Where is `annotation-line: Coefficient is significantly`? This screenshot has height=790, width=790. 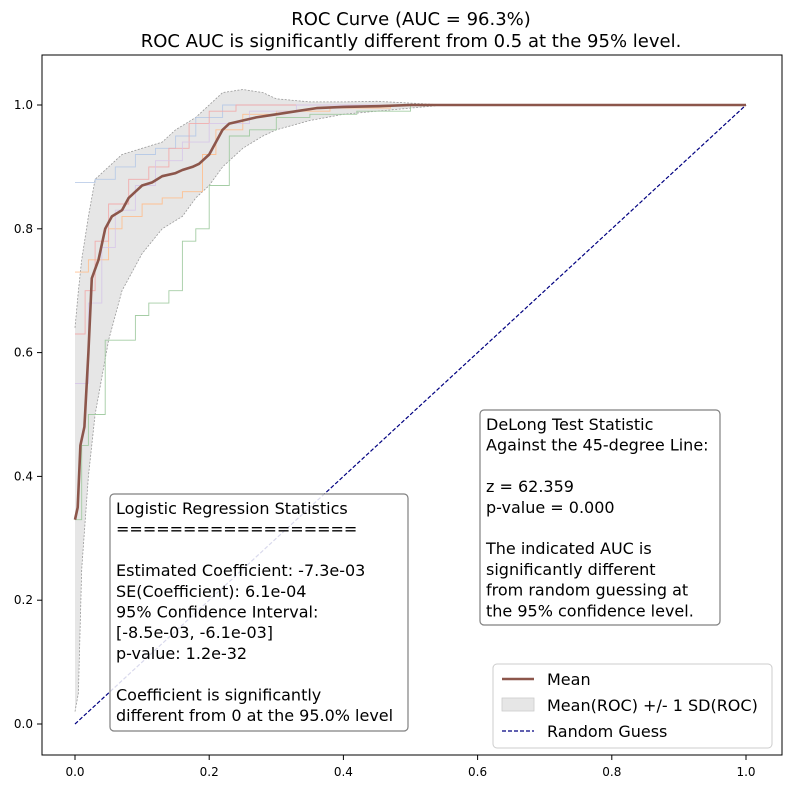 annotation-line: Coefficient is significantly is located at coordinates (218, 694).